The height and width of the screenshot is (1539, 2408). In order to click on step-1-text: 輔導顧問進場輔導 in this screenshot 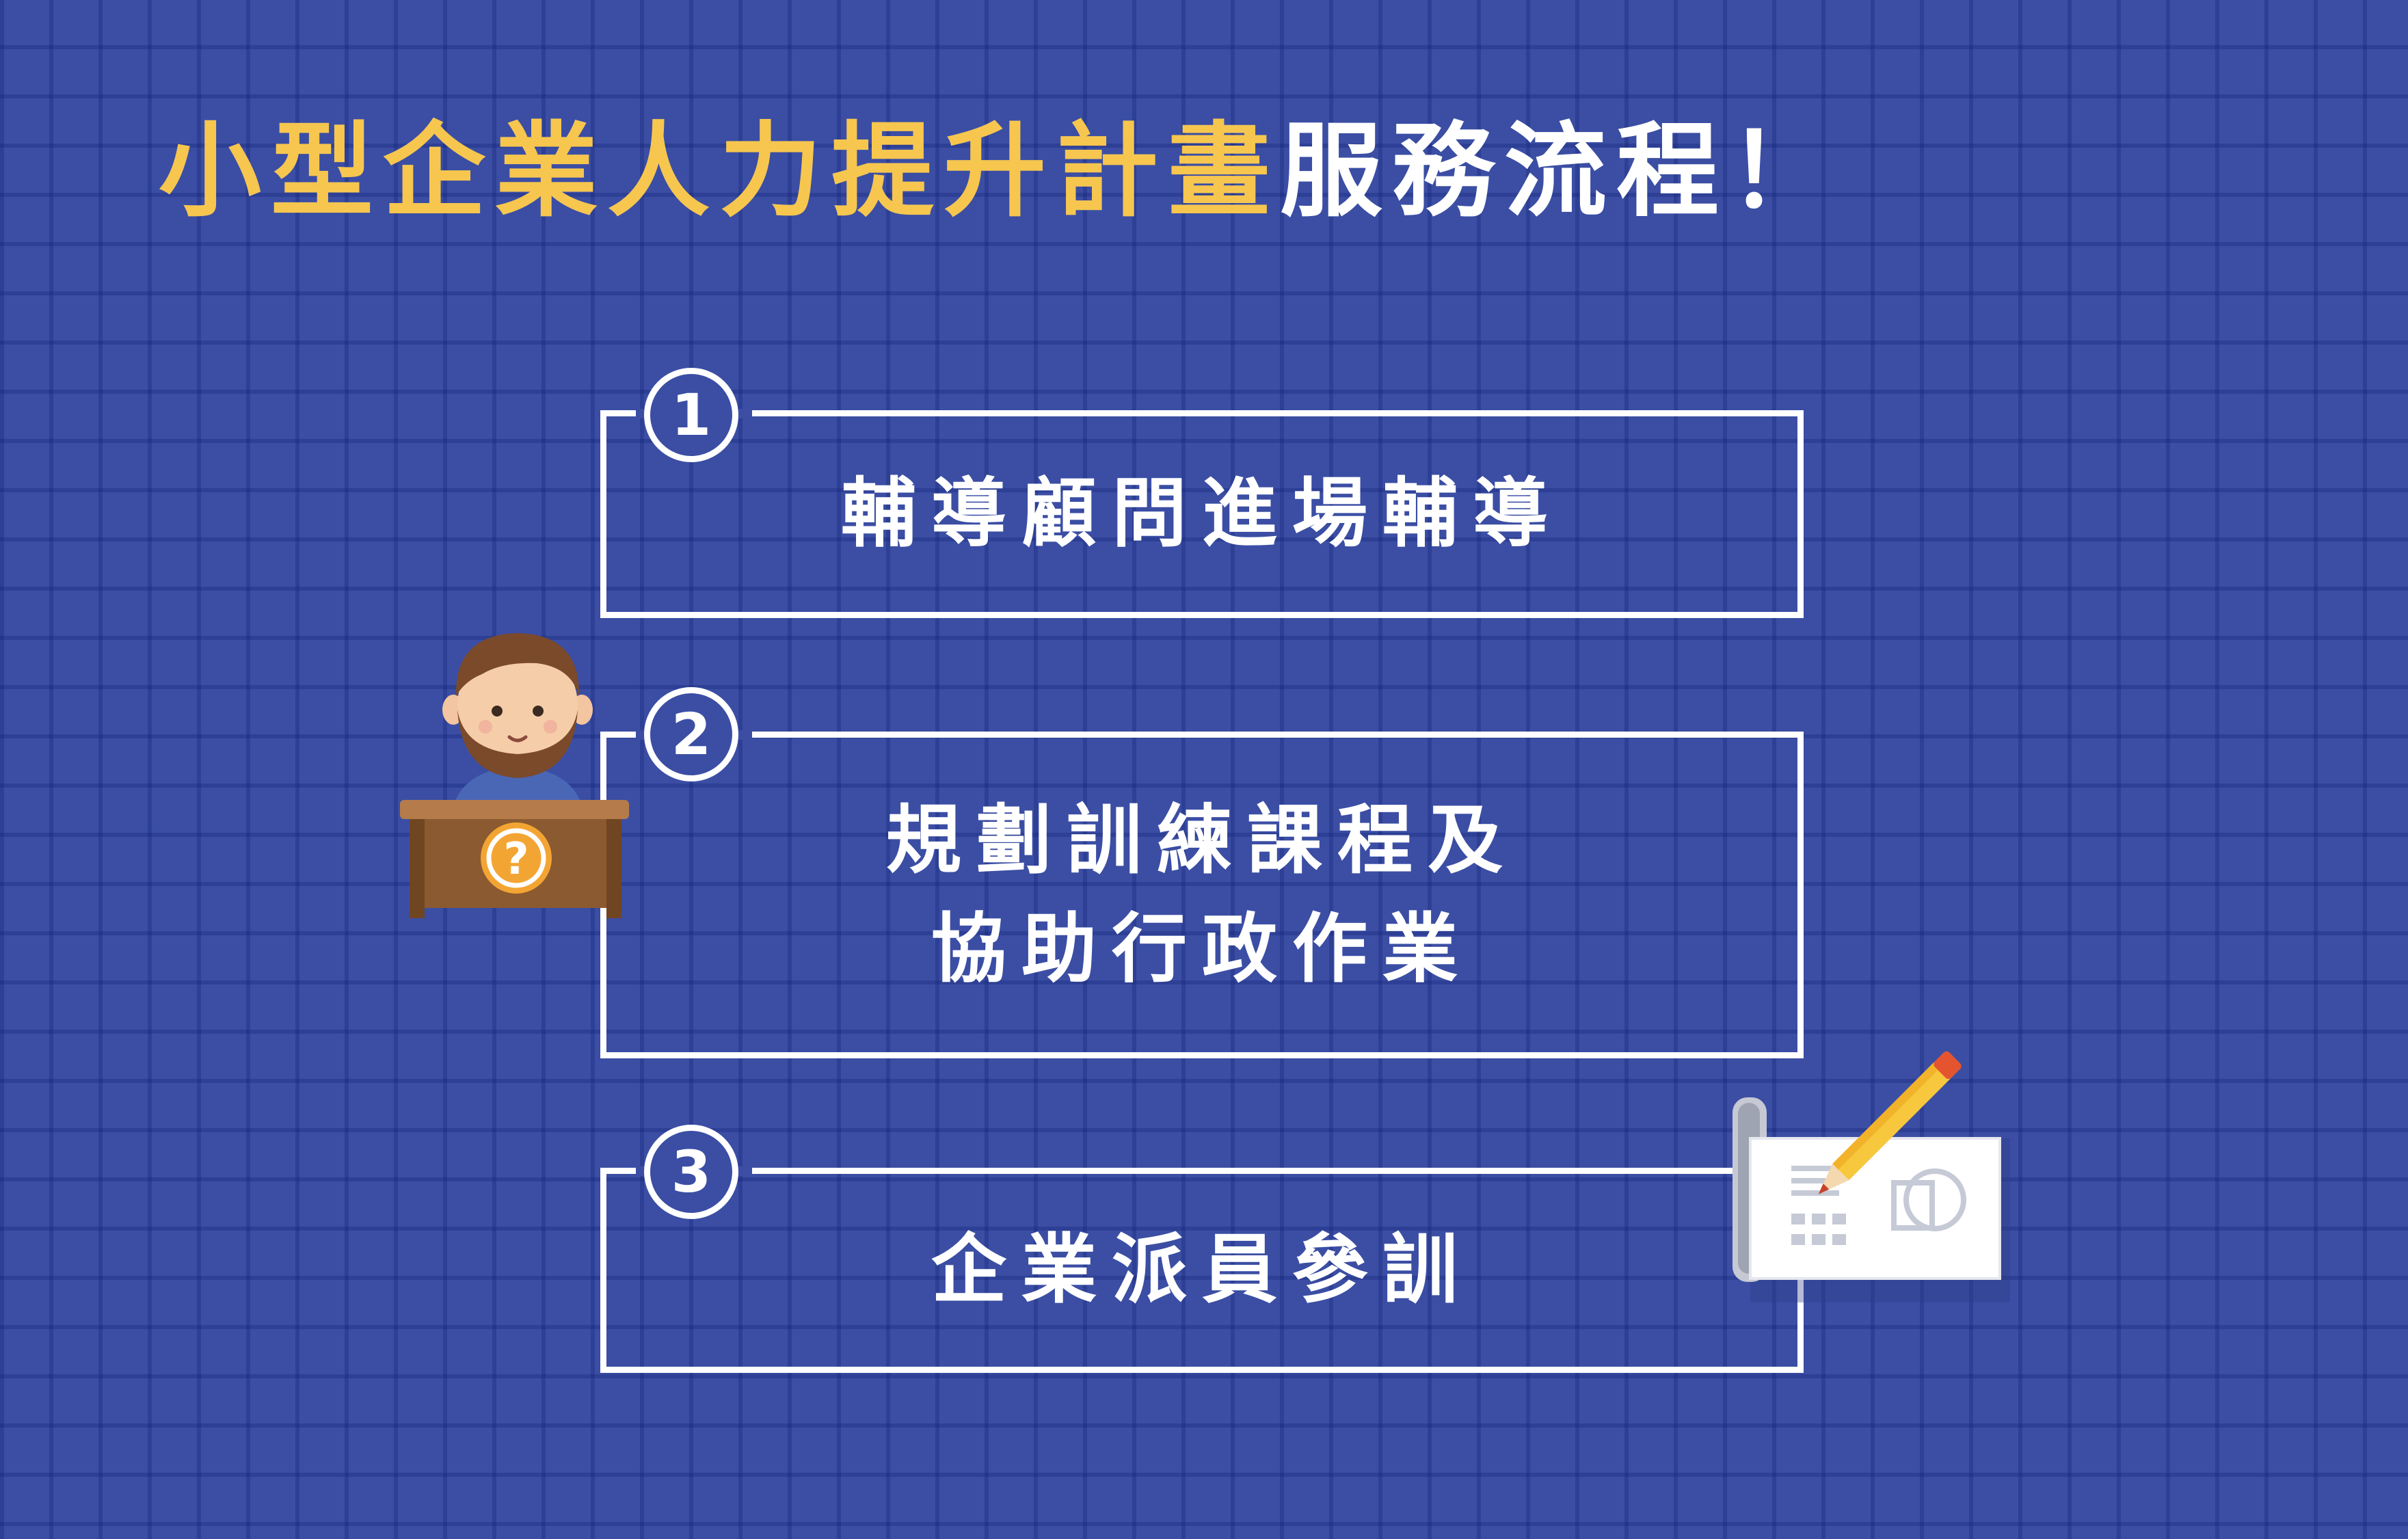, I will do `click(1202, 514)`.